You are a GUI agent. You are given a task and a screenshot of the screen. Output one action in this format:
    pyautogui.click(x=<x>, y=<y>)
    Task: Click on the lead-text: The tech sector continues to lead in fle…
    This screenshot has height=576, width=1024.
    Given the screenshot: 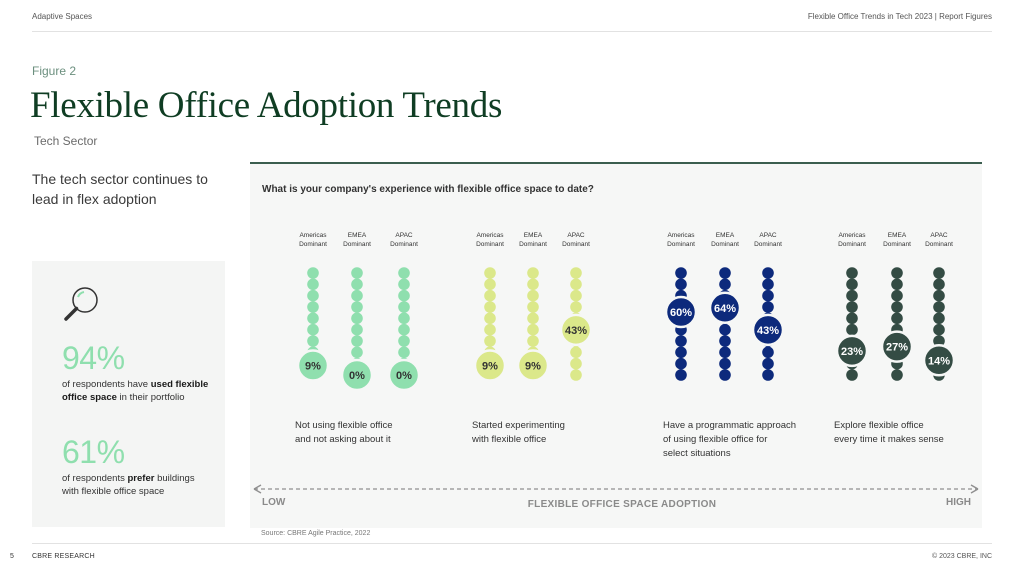 What is the action you would take?
    pyautogui.click(x=120, y=189)
    